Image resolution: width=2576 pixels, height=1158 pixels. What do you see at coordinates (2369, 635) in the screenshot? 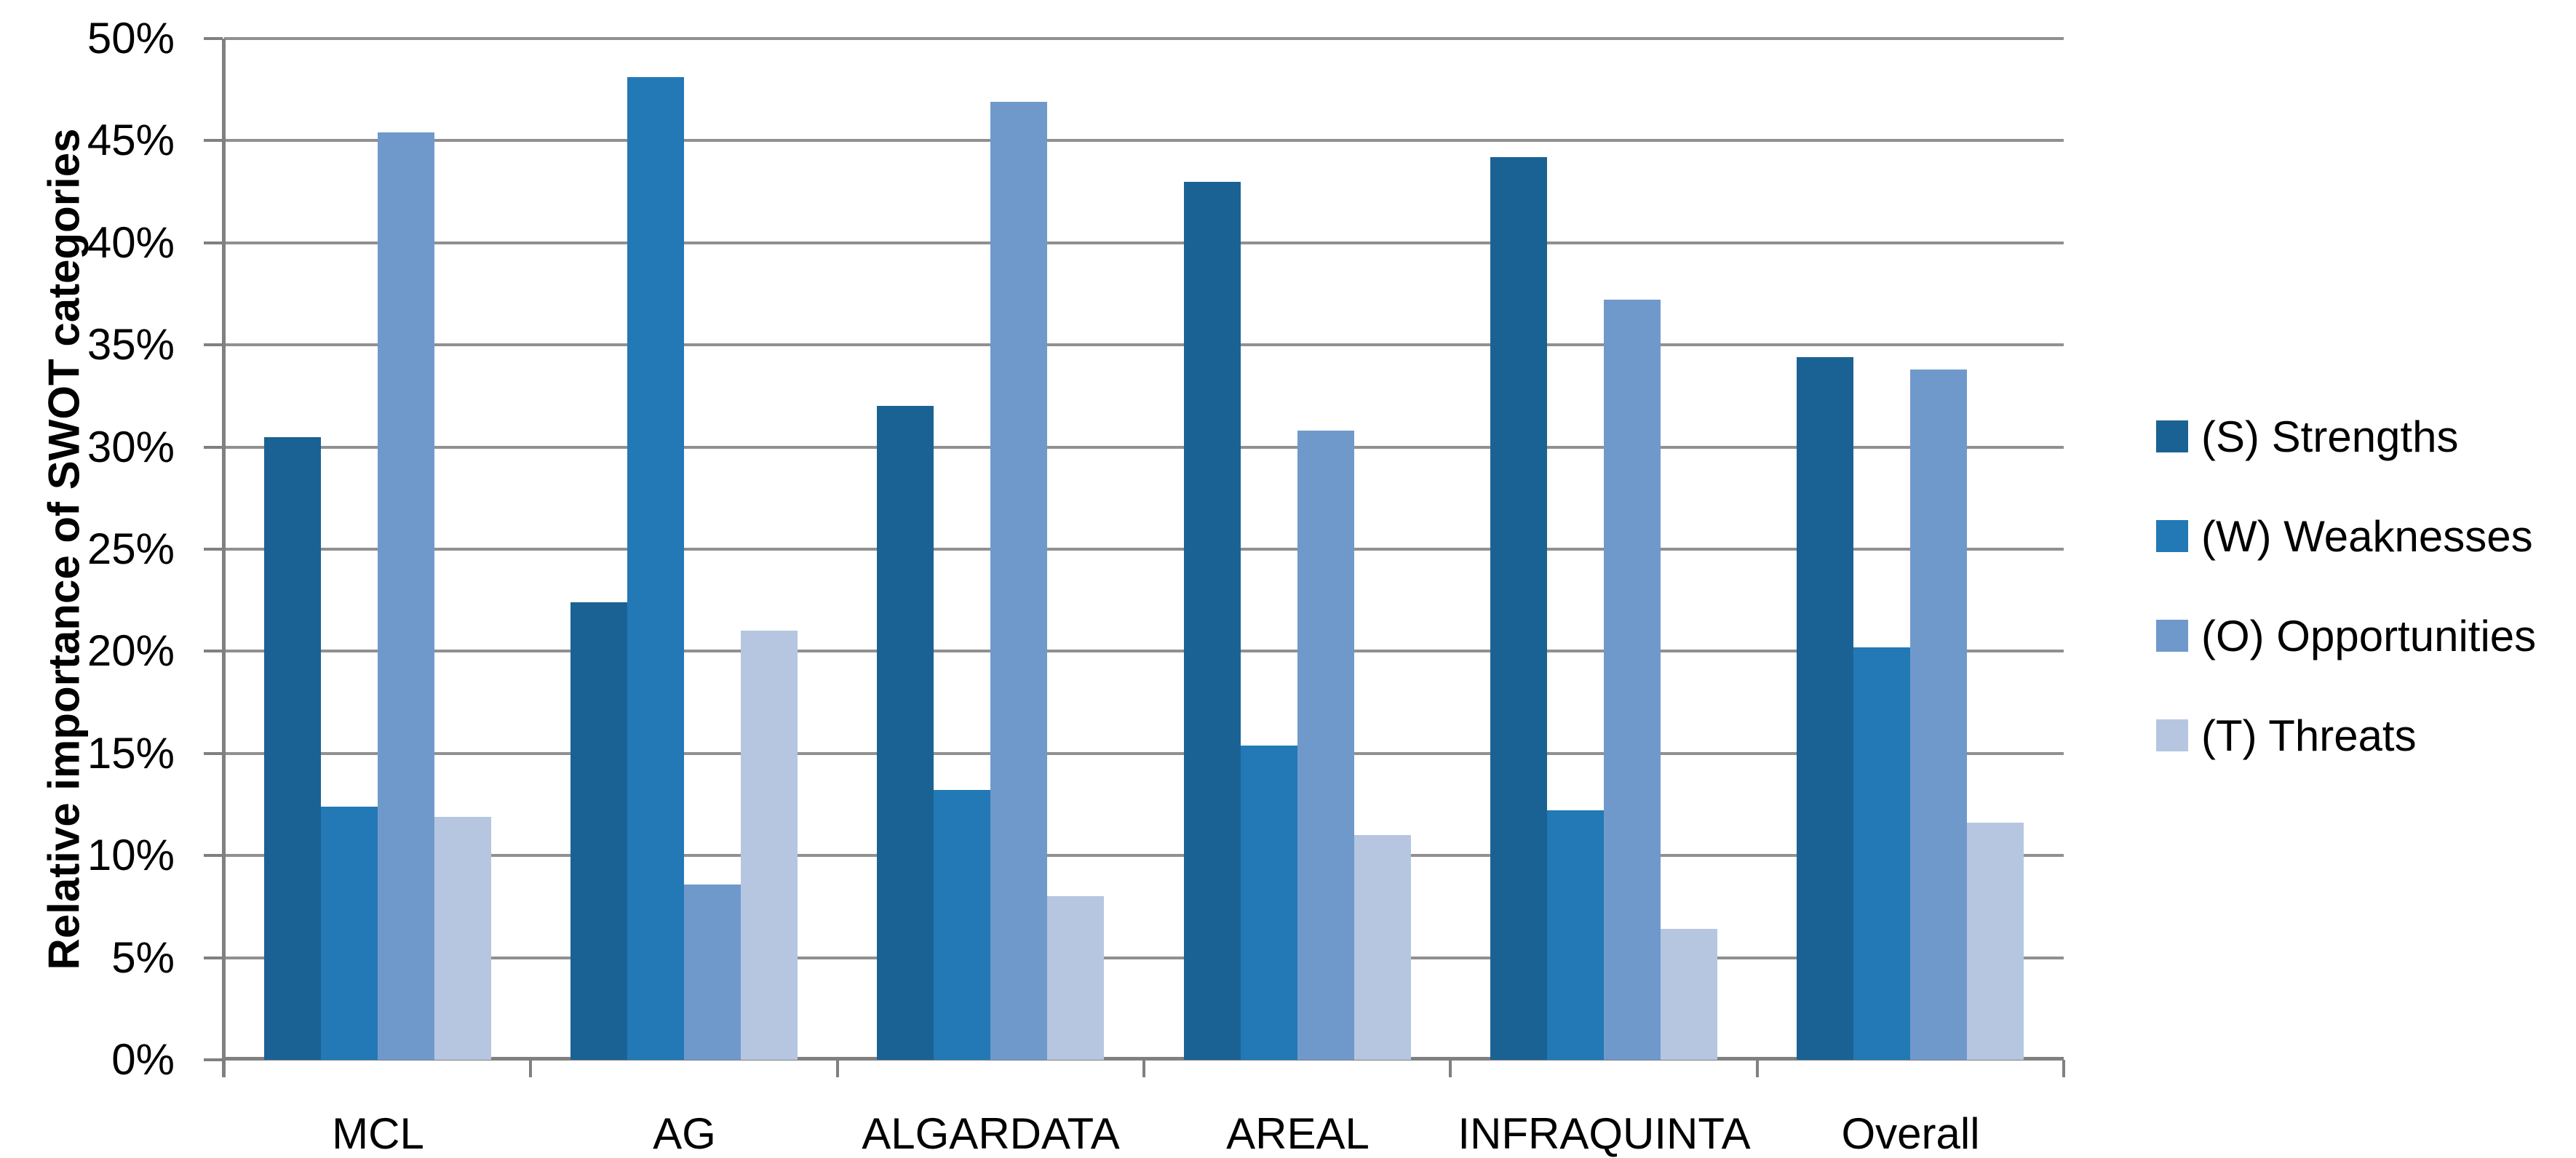
I see `legend-label: (O) Opportunities` at bounding box center [2369, 635].